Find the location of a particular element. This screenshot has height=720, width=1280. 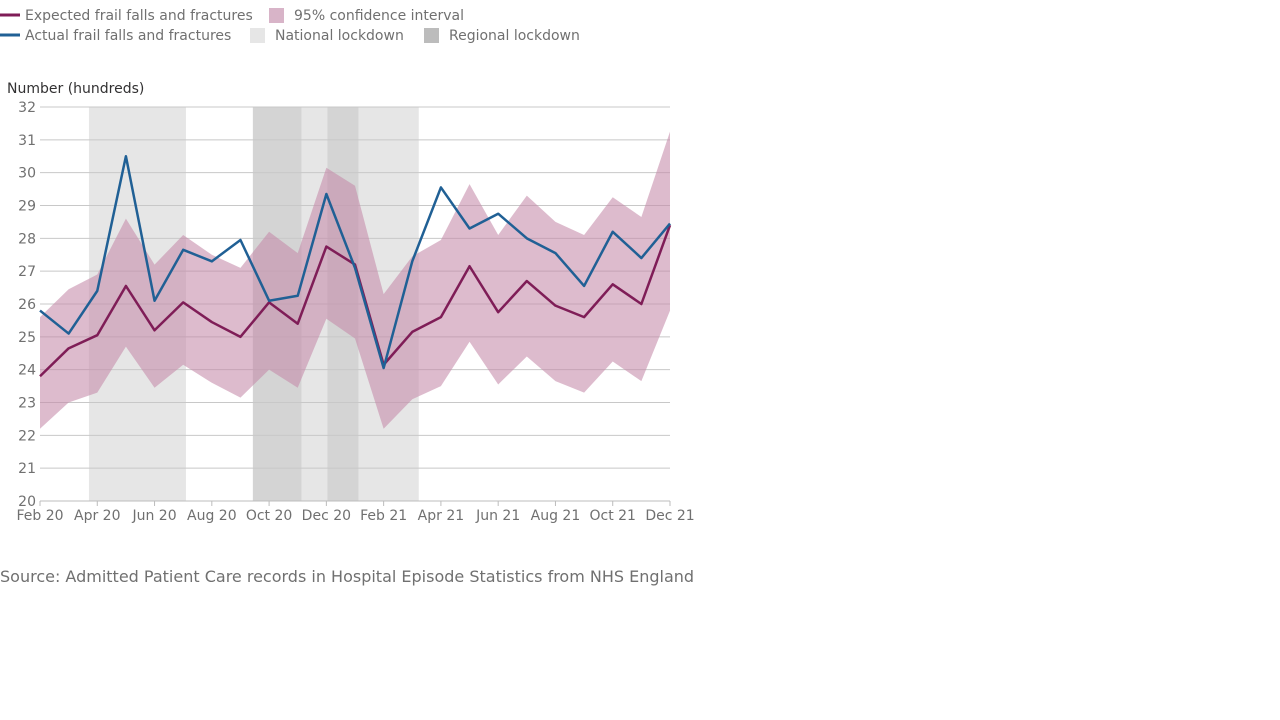

legend-label: Regional lockdown is located at coordinates (514, 36).